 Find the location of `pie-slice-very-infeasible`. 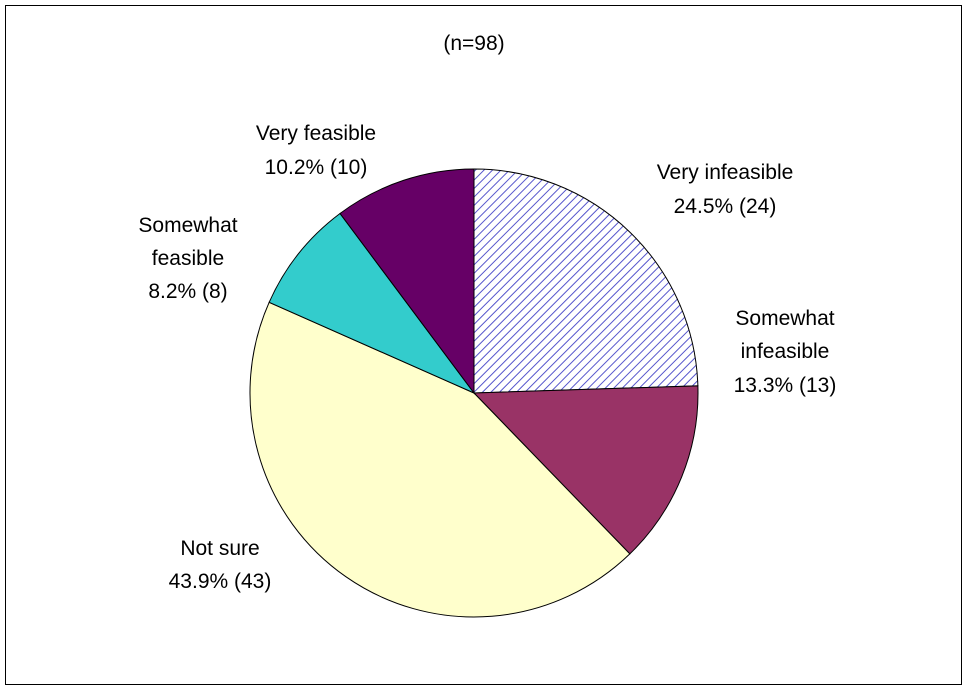

pie-slice-very-infeasible is located at coordinates (586, 281).